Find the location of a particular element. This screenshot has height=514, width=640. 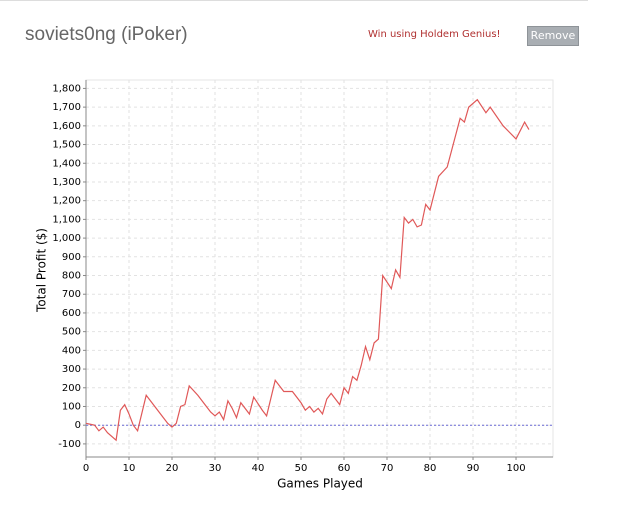

y-tick-label: 300 is located at coordinates (71, 369).